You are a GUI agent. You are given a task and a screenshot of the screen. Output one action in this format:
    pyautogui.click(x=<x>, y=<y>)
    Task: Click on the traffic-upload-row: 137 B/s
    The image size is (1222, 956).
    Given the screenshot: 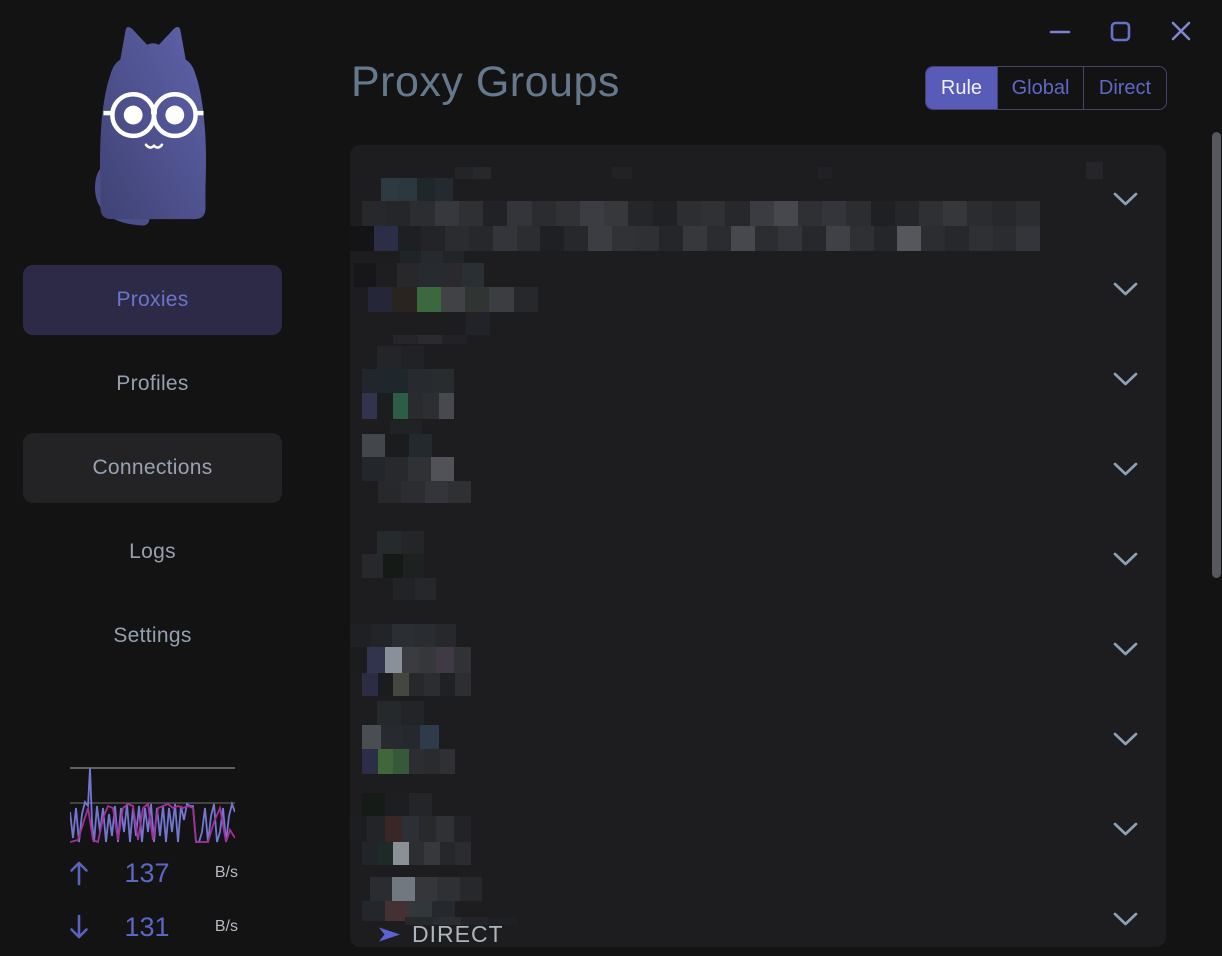 What is the action you would take?
    pyautogui.click(x=153, y=873)
    